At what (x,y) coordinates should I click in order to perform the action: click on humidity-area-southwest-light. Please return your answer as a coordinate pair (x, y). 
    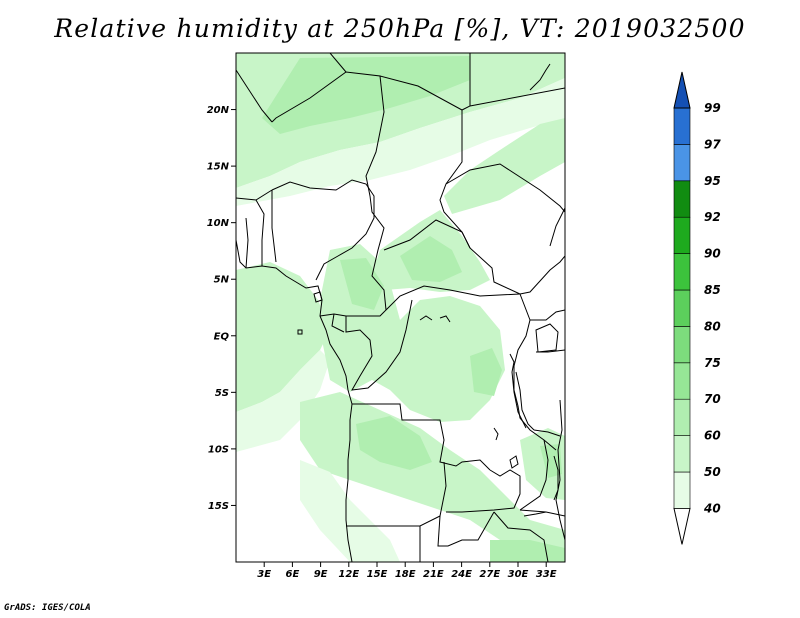
    Looking at the image, I should click on (350, 511).